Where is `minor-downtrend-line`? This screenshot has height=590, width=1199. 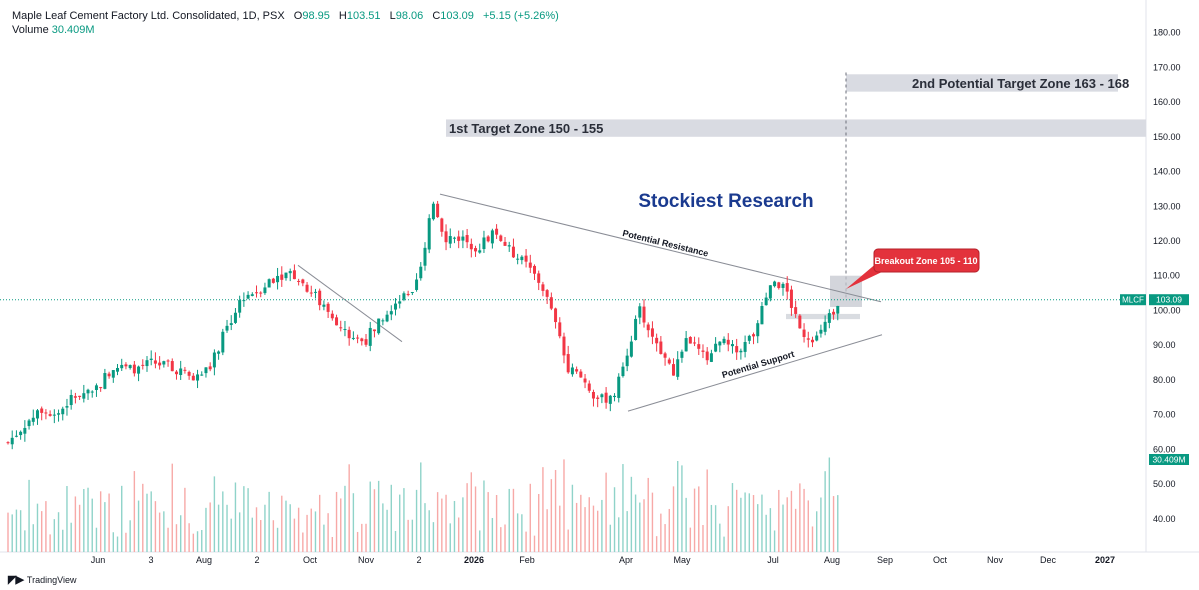
minor-downtrend-line is located at coordinates (350, 303).